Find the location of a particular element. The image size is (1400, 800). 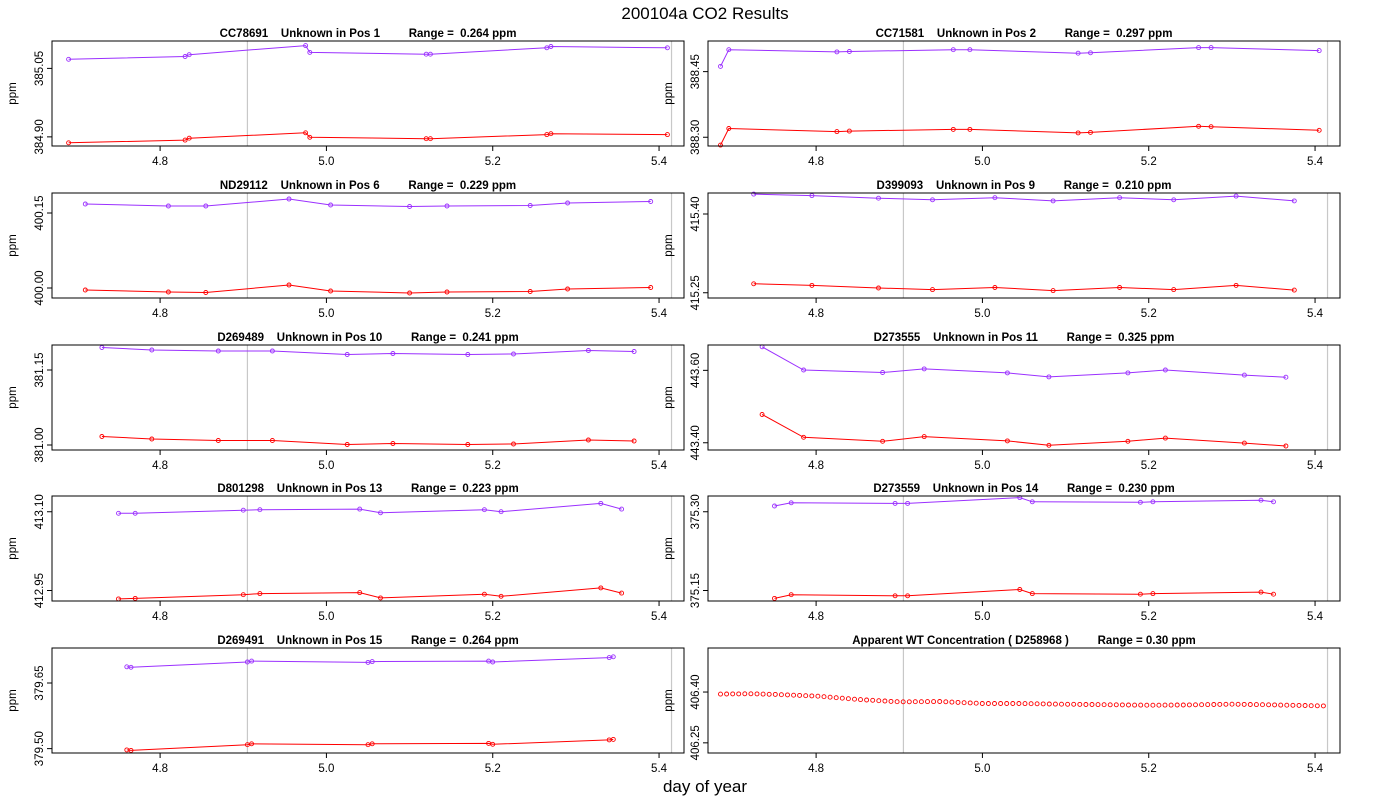

y-tick-label: 406.25 is located at coordinates (696, 742).